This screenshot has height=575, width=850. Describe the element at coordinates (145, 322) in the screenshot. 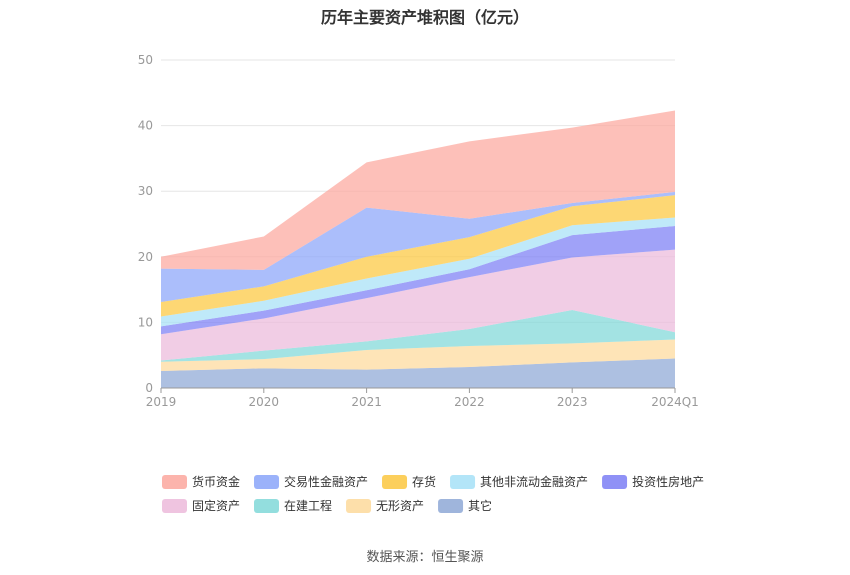

I see `y-tick-label-10: 10` at that location.